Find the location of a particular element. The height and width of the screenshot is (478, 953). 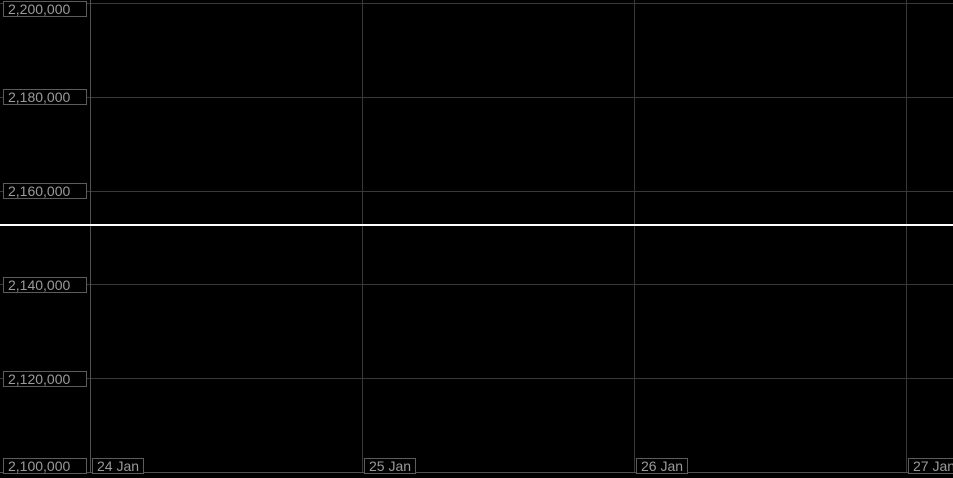

x-axis-label: 25 Jan is located at coordinates (390, 466).